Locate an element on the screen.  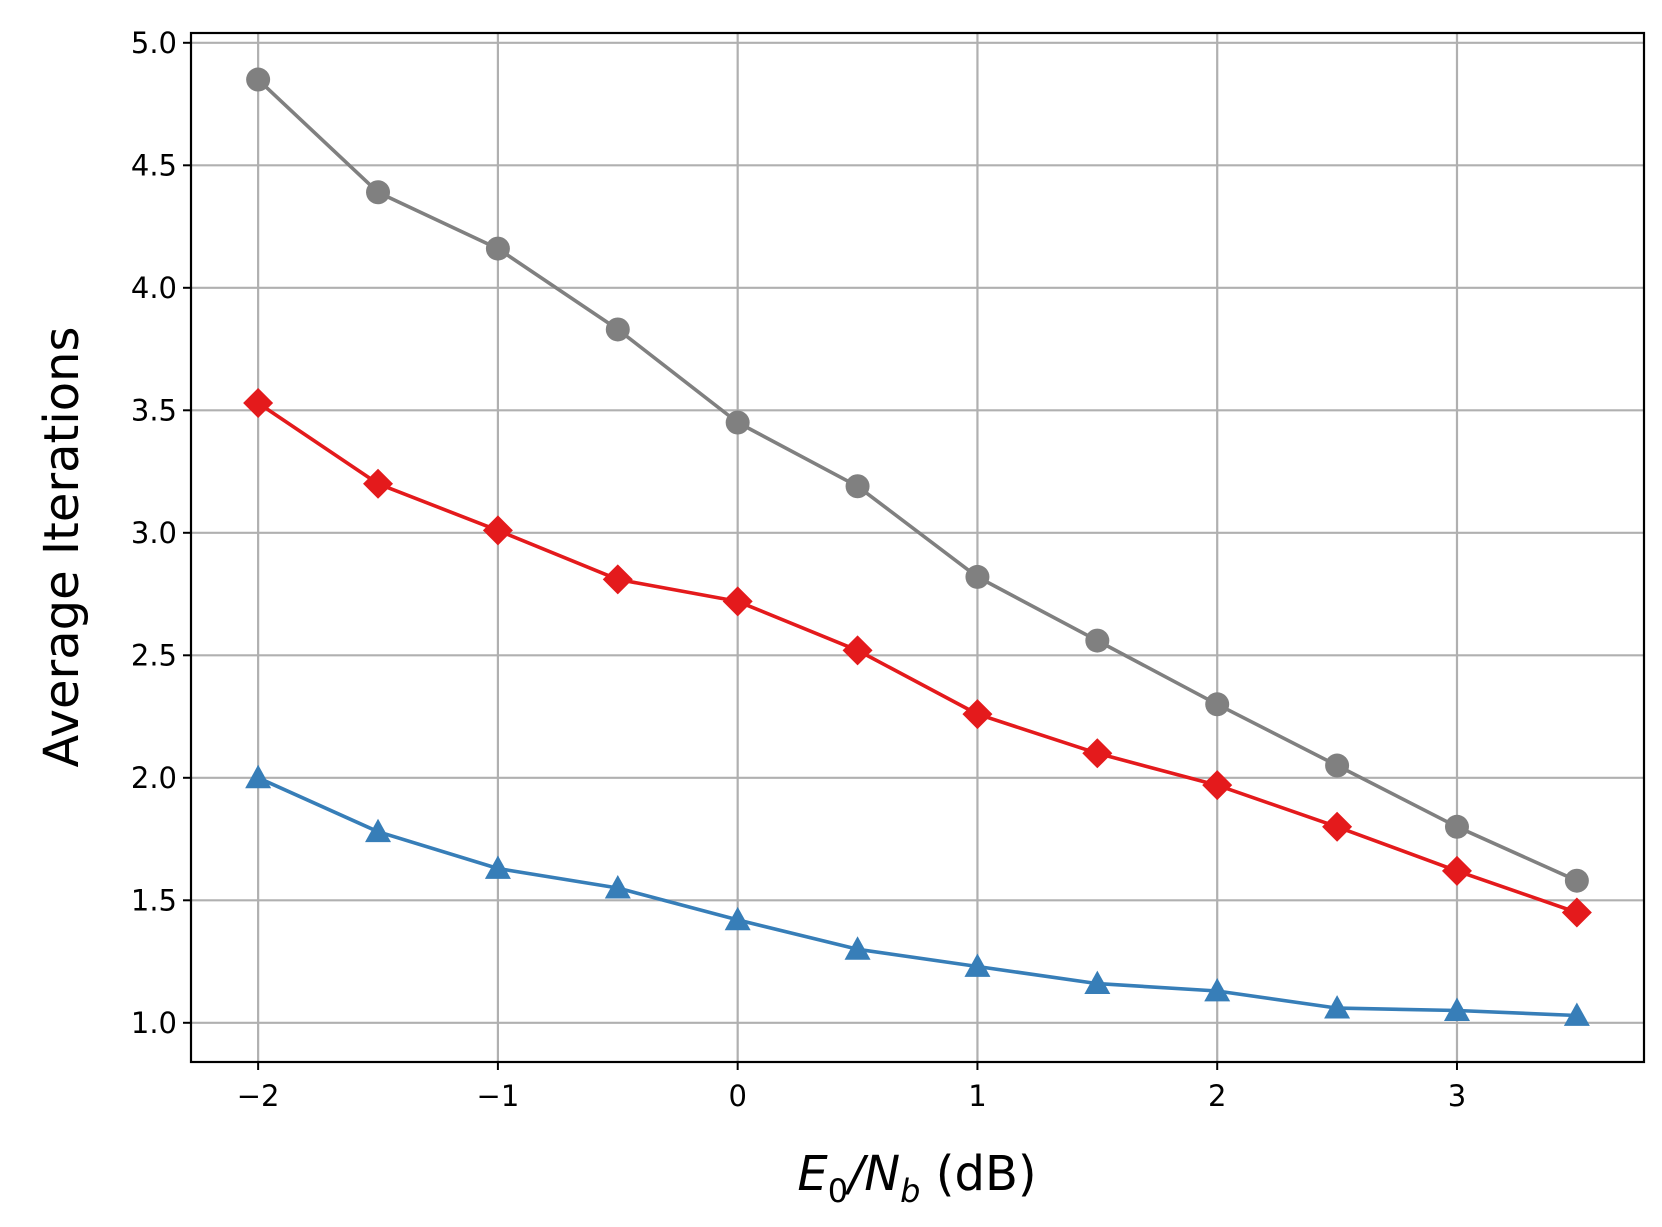
x-axis: −2 −1 0 1 2 3 is located at coordinates (851, 1087).